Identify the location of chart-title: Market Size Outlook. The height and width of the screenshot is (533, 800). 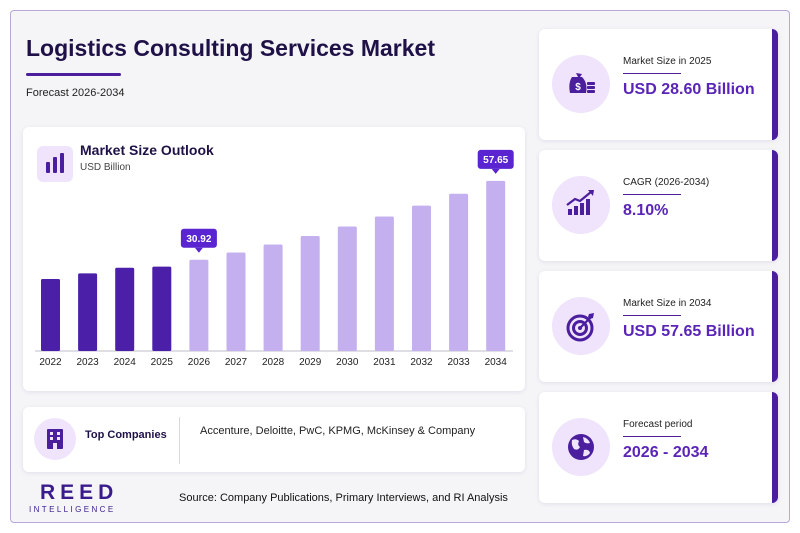
(147, 150).